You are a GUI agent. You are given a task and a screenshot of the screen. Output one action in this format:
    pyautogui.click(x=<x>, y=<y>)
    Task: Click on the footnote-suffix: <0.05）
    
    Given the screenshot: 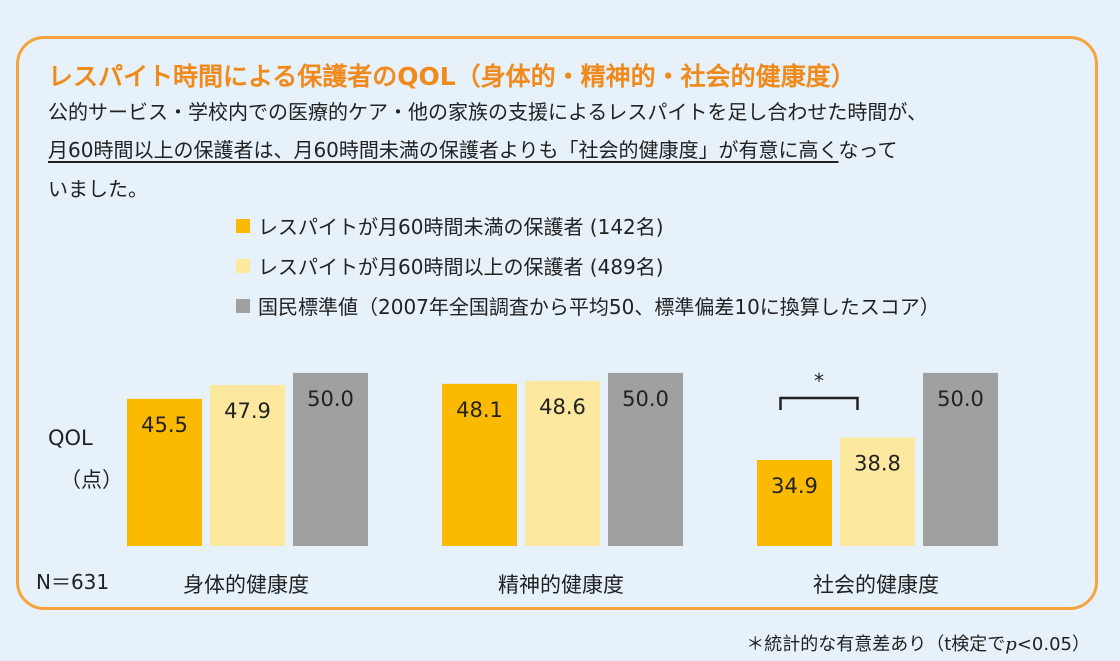 What is the action you would take?
    pyautogui.click(x=1053, y=644)
    